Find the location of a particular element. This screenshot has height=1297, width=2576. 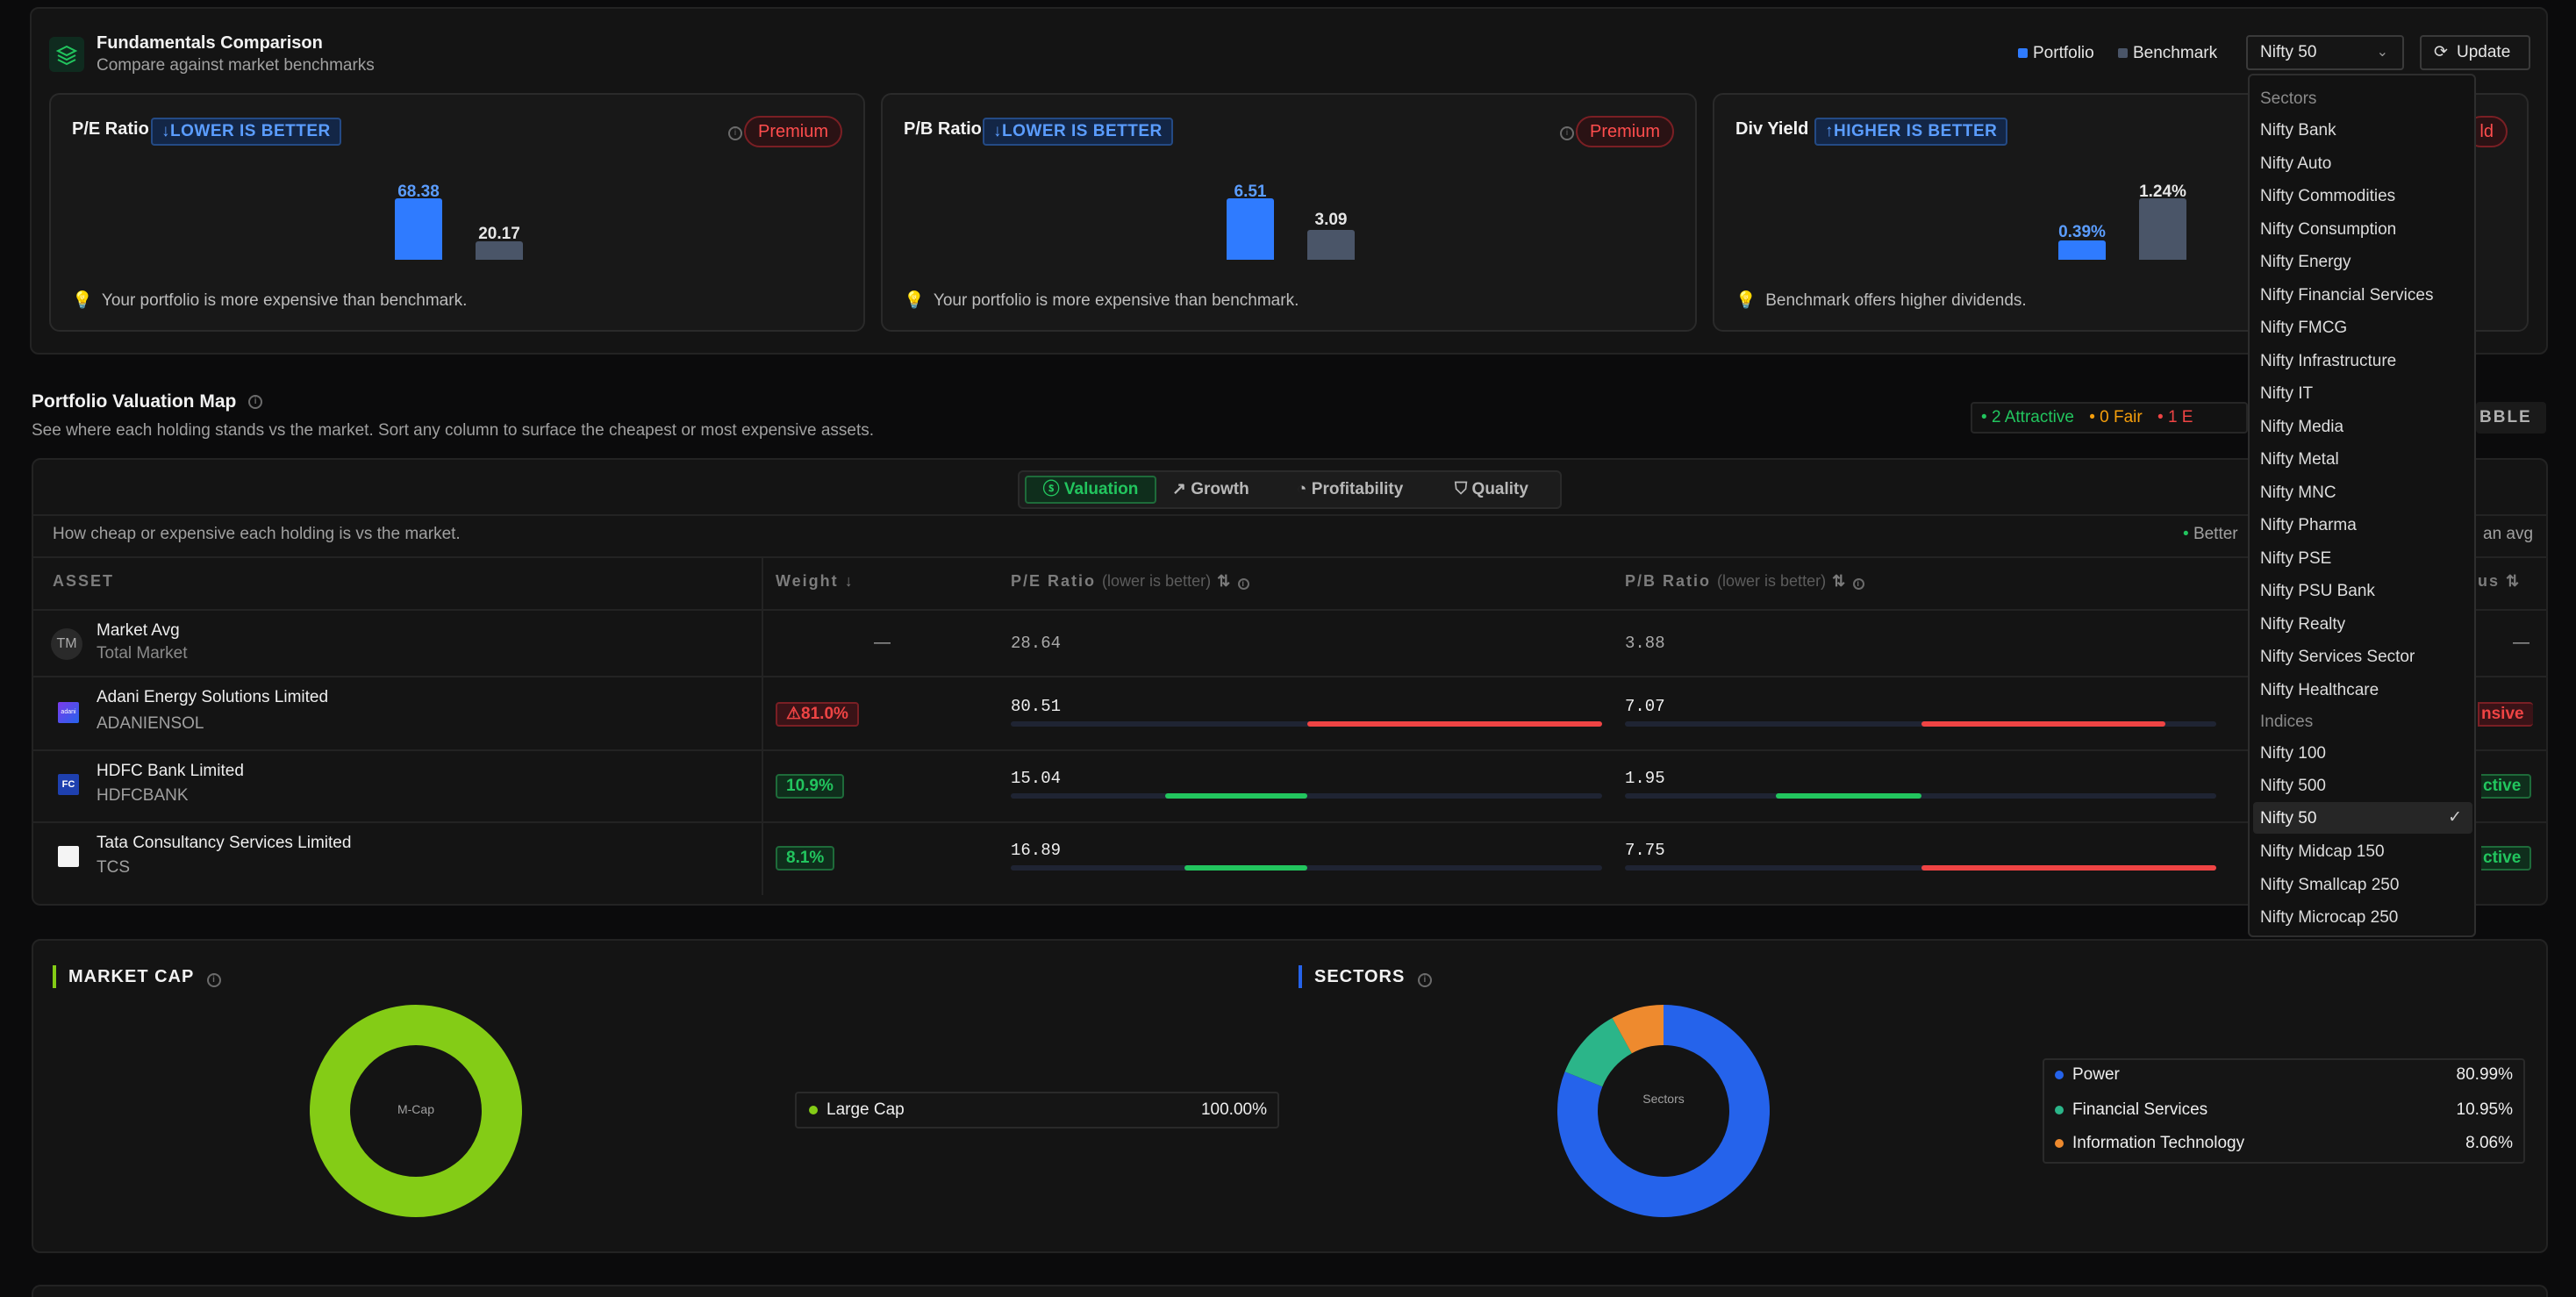

tab-valuation: ⓢ Valuation is located at coordinates (1090, 490).